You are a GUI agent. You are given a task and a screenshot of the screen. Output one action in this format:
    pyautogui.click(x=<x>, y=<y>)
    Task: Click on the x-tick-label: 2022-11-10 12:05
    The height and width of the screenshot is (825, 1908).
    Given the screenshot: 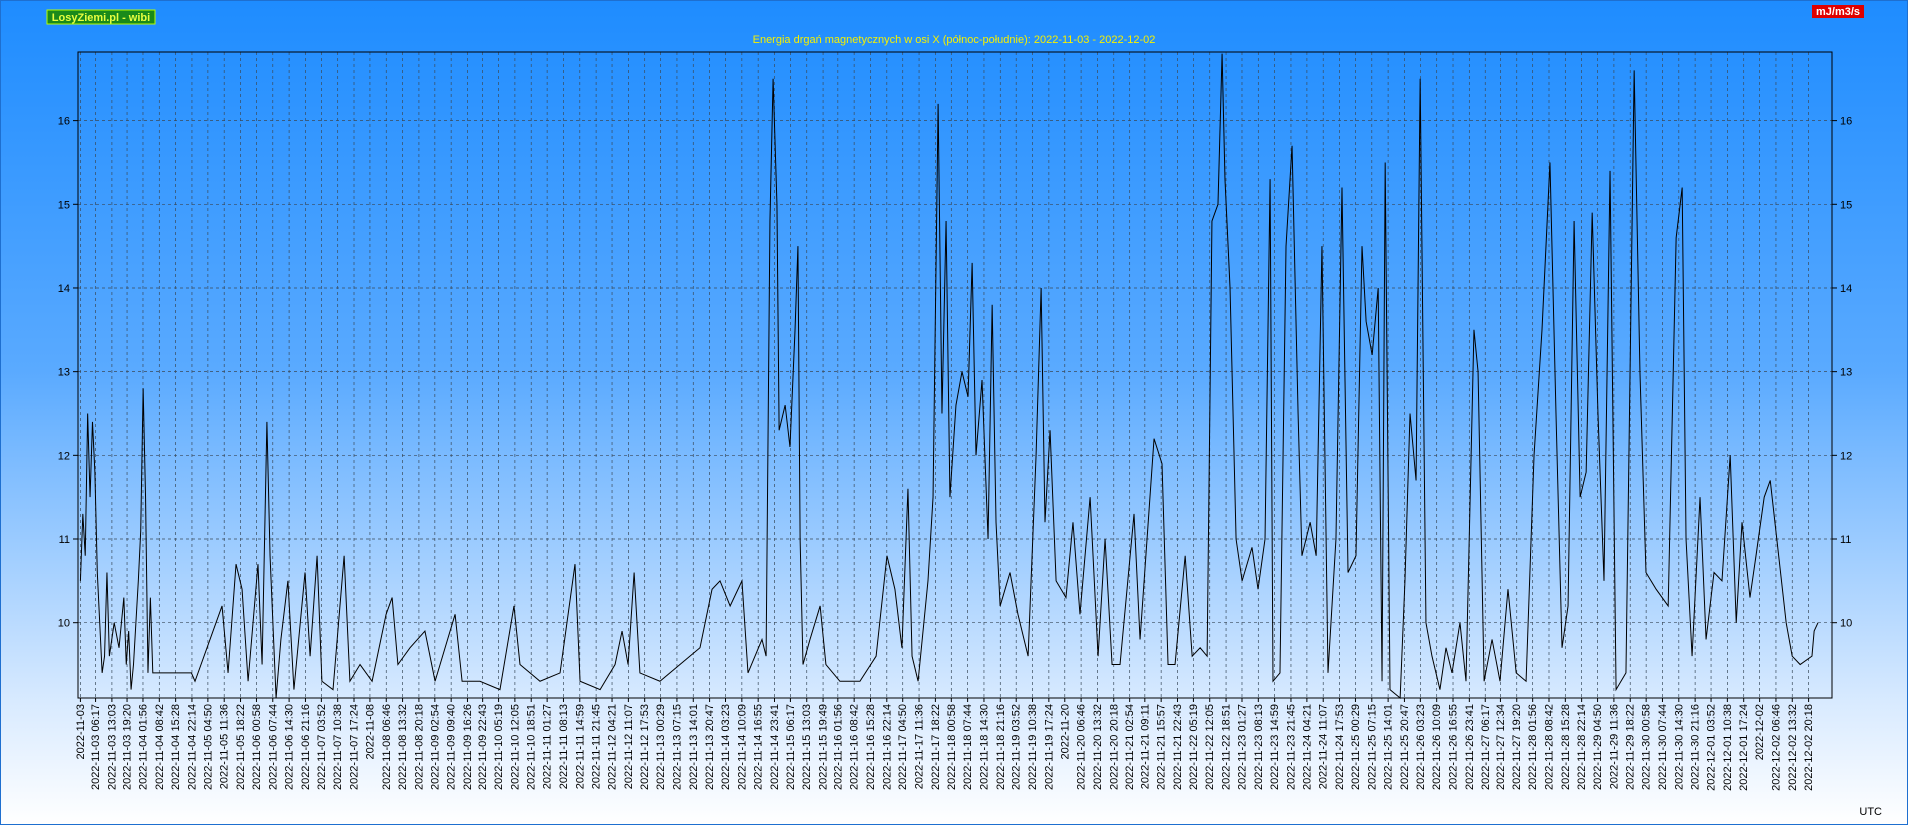 What is the action you would take?
    pyautogui.click(x=515, y=747)
    